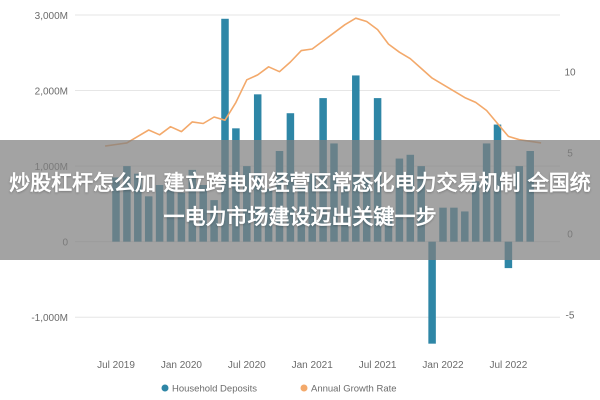  Describe the element at coordinates (570, 73) in the screenshot. I see `right-tick-label: 10` at that location.